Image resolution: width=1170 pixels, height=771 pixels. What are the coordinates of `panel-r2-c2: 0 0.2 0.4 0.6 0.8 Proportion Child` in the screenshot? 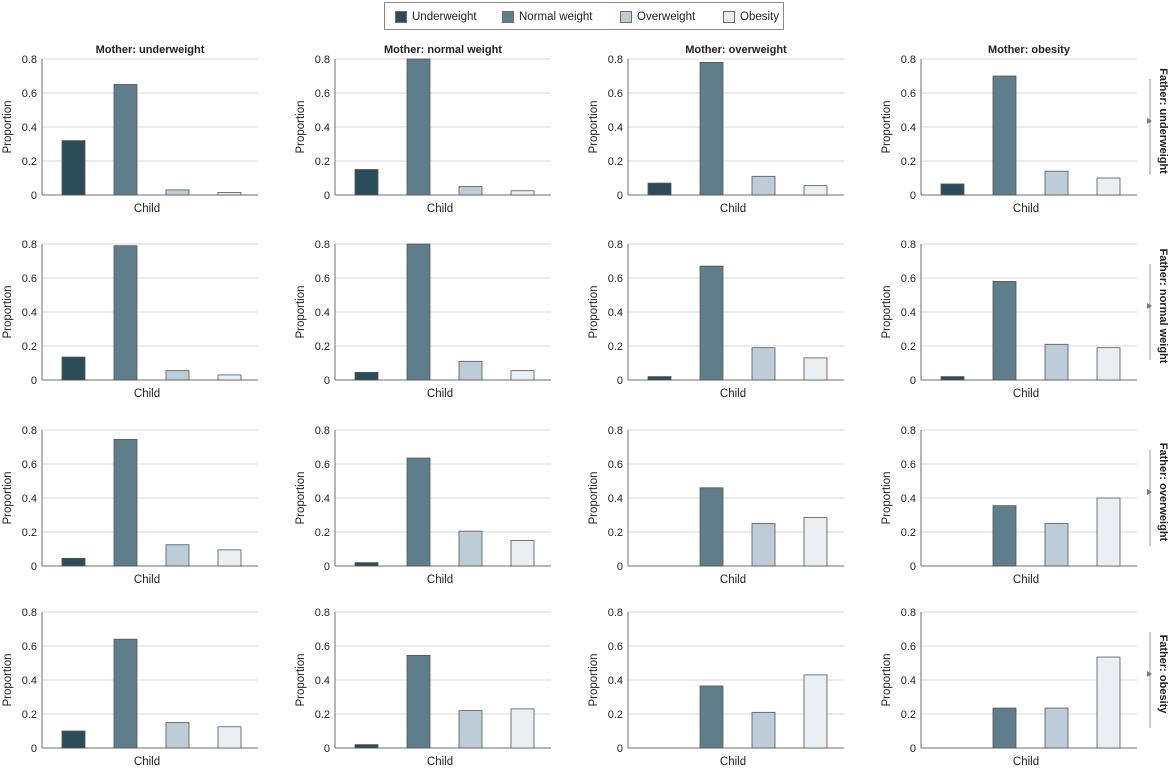 It's located at (423, 319).